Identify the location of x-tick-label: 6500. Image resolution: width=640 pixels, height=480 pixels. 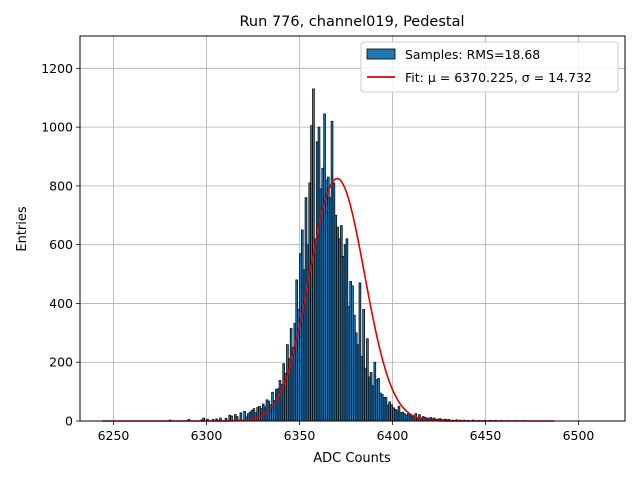
(579, 435).